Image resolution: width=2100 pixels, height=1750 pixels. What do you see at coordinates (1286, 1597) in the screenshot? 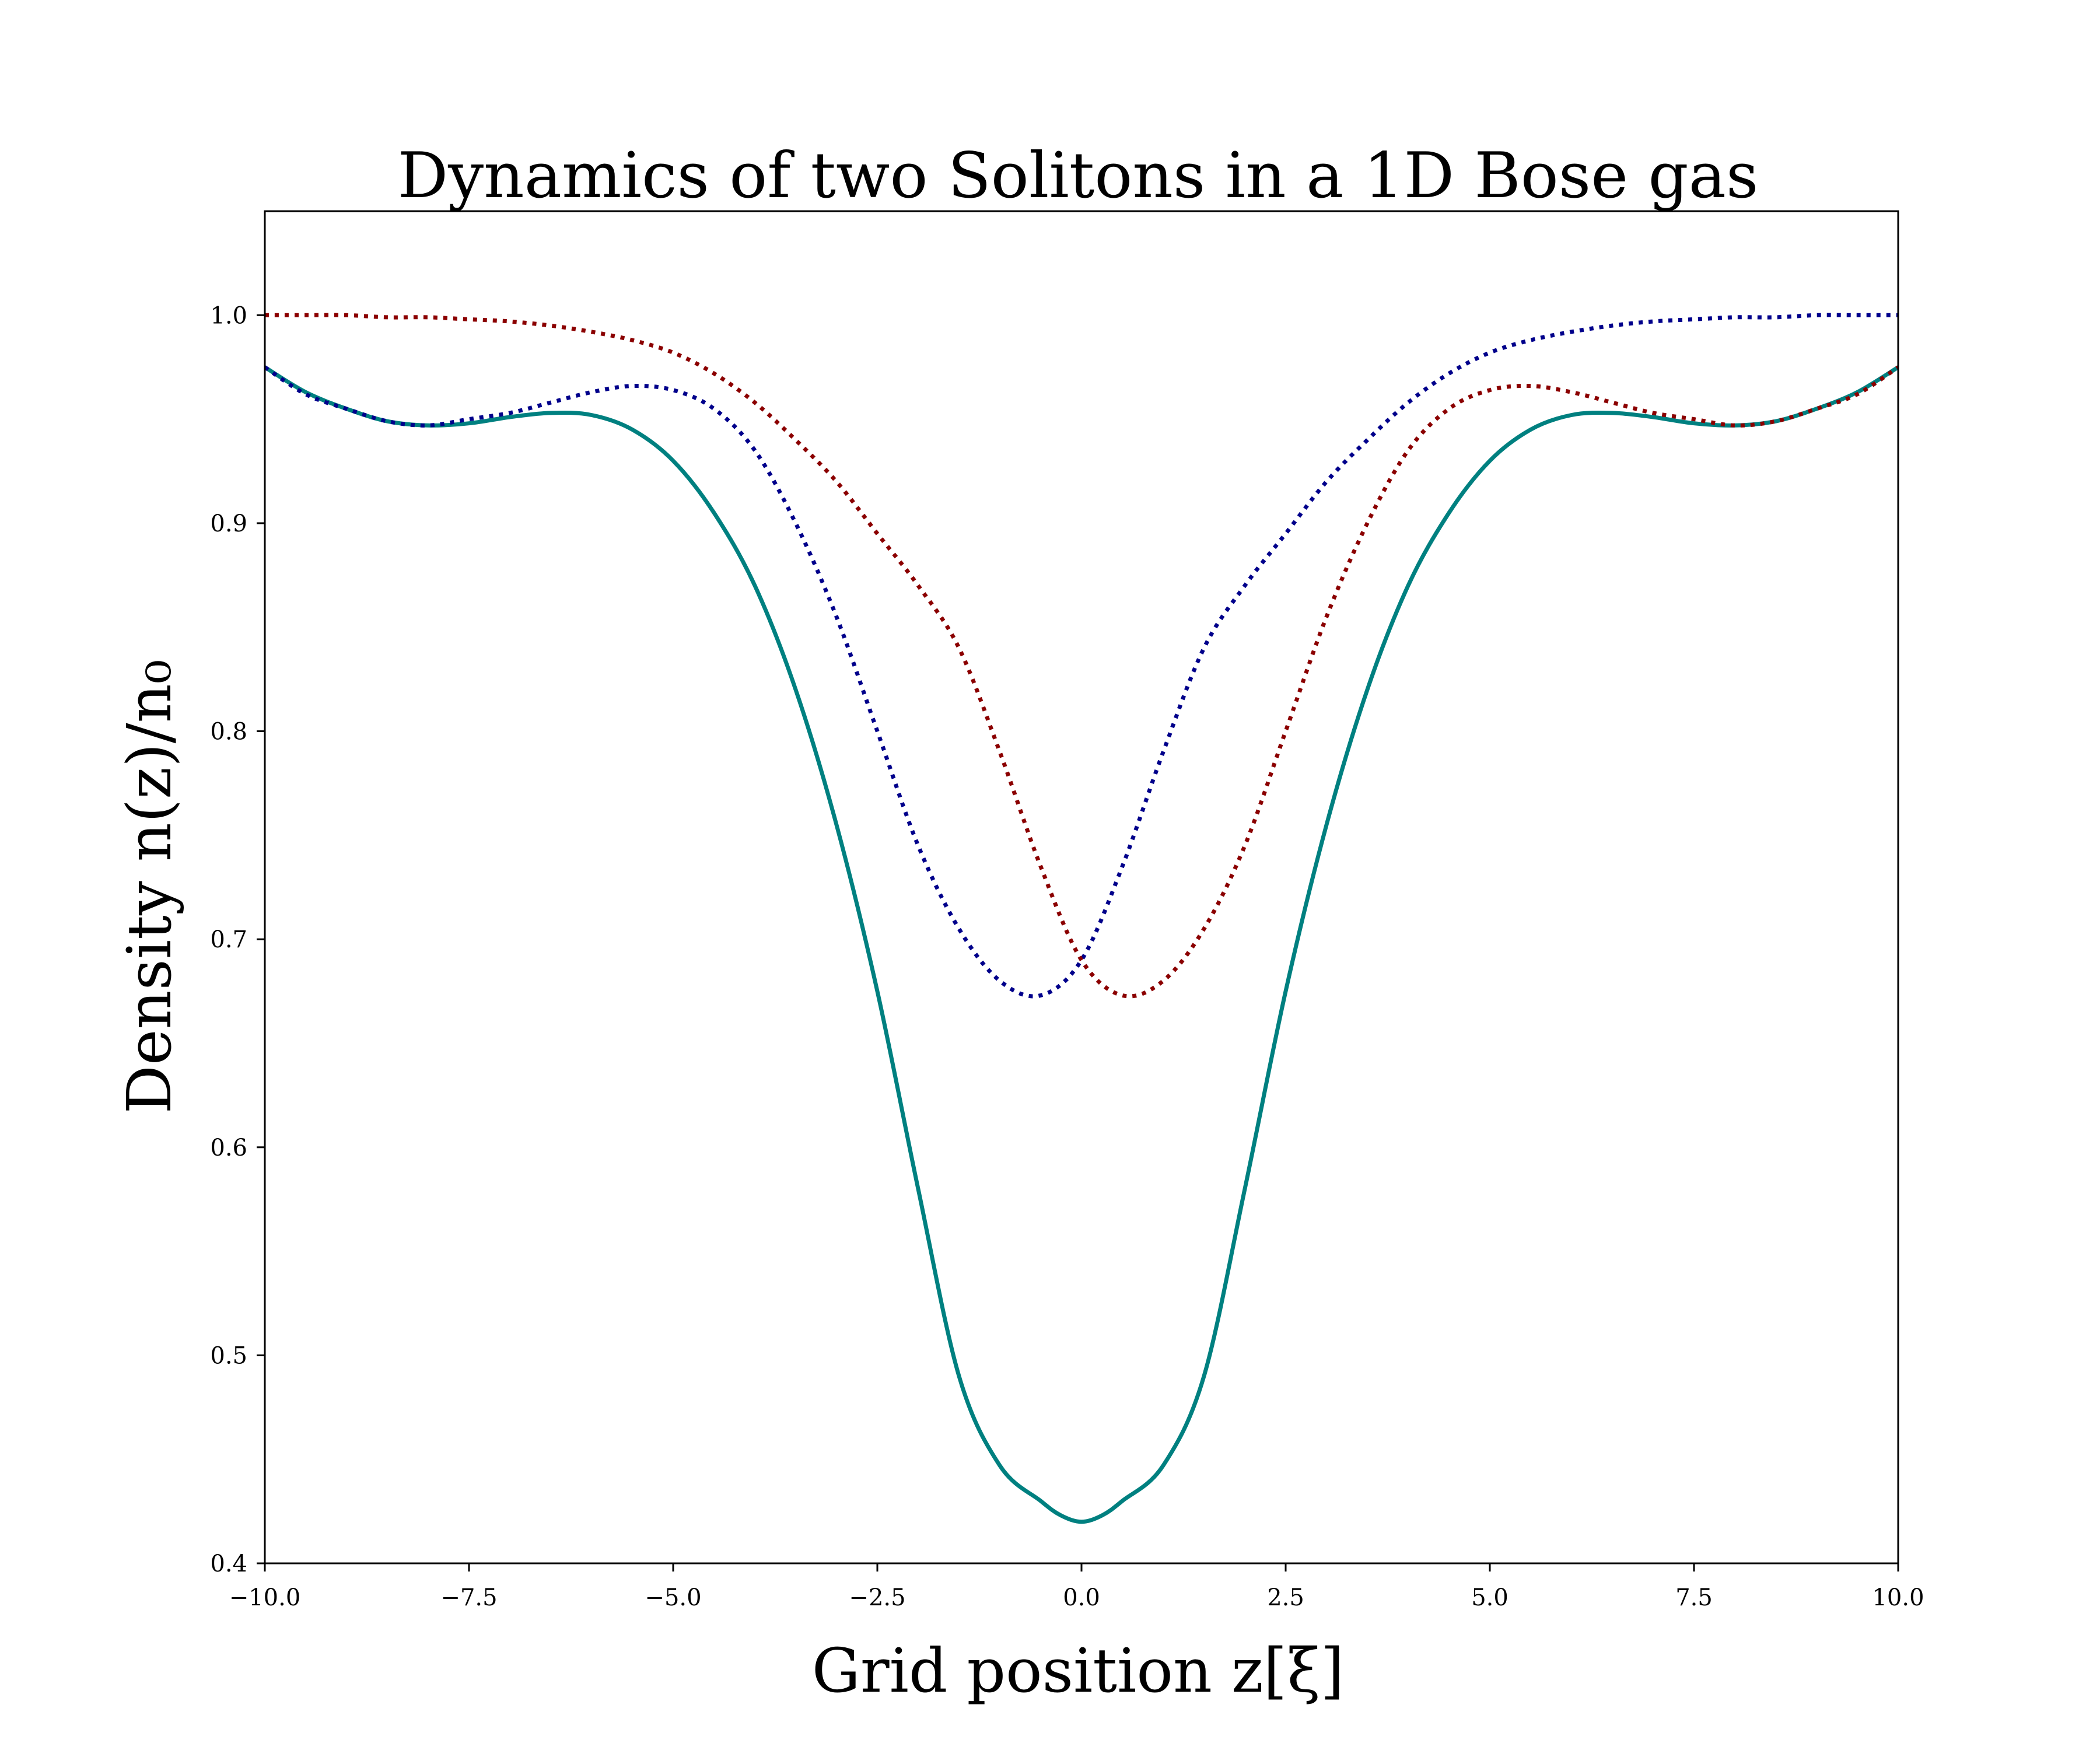
I see `x-tick-label: 2.5` at bounding box center [1286, 1597].